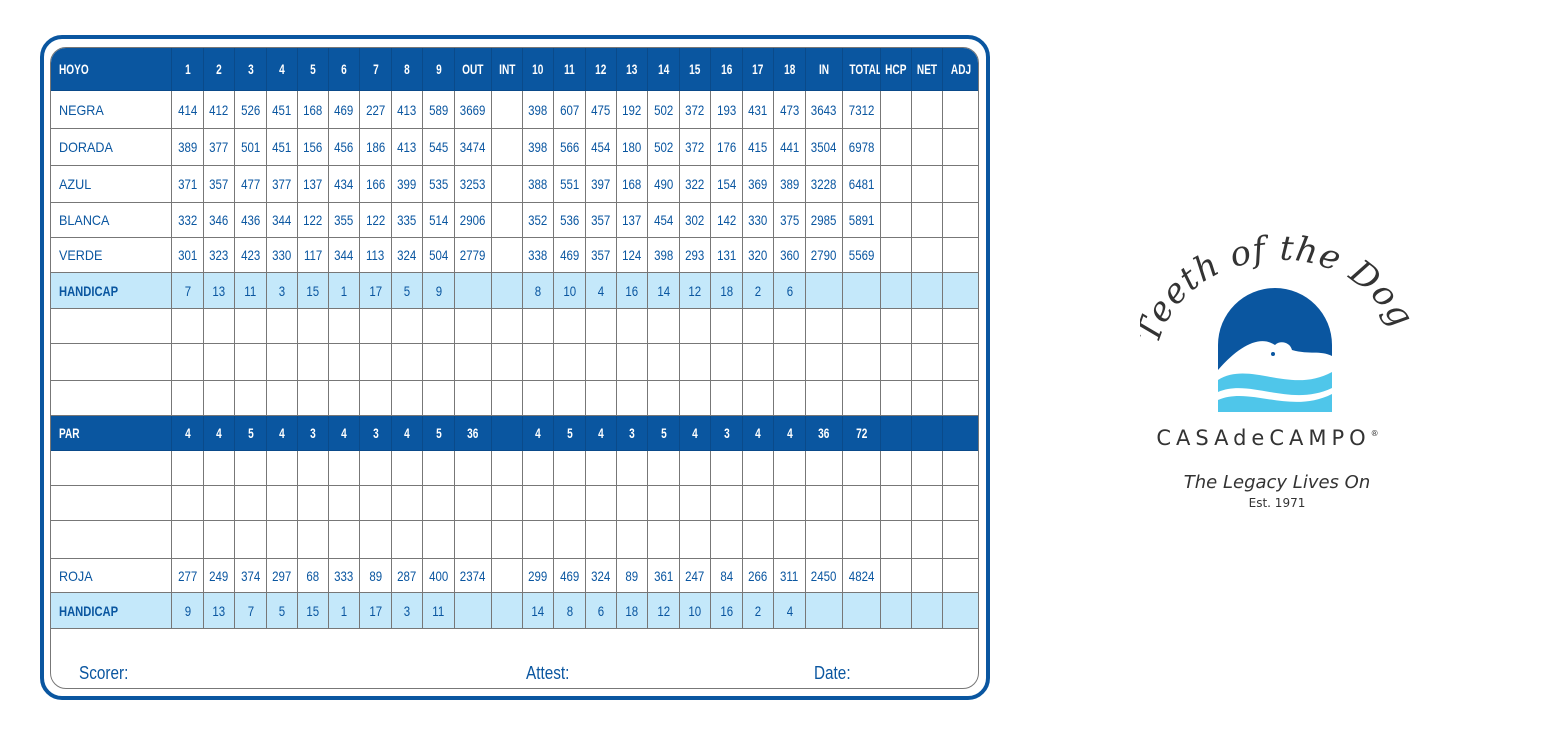  What do you see at coordinates (108, 673) in the screenshot?
I see `scorer-field: Scorer:` at bounding box center [108, 673].